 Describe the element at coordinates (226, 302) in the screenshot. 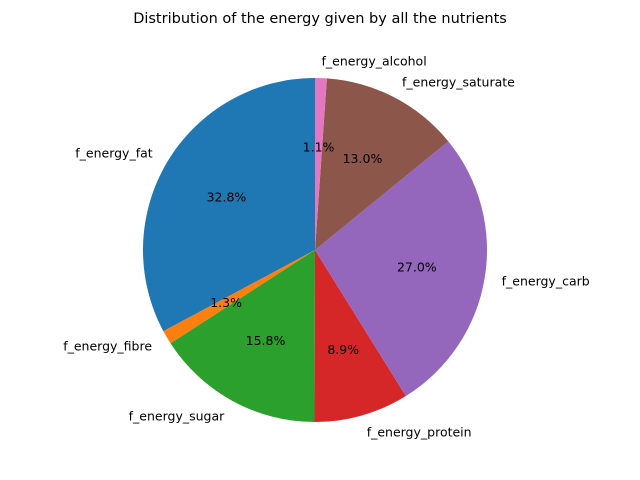

I see `slice-percent-f-energy-fibre: 1.3%` at that location.